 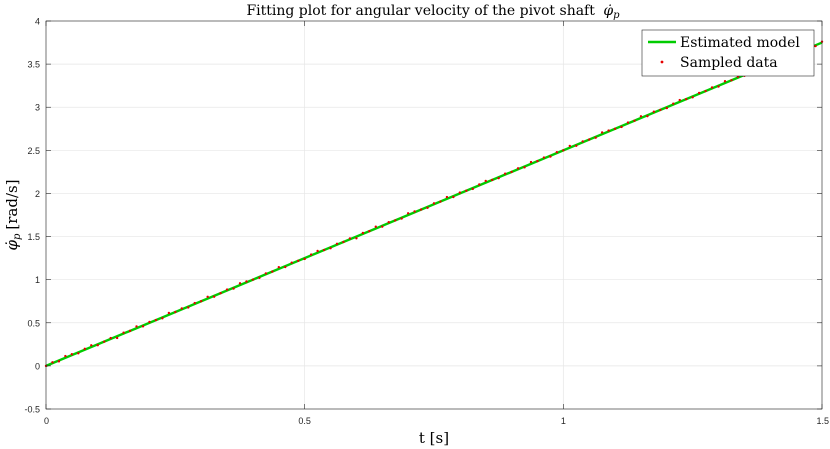 I want to click on x-axis-label: t [s], so click(x=434, y=438).